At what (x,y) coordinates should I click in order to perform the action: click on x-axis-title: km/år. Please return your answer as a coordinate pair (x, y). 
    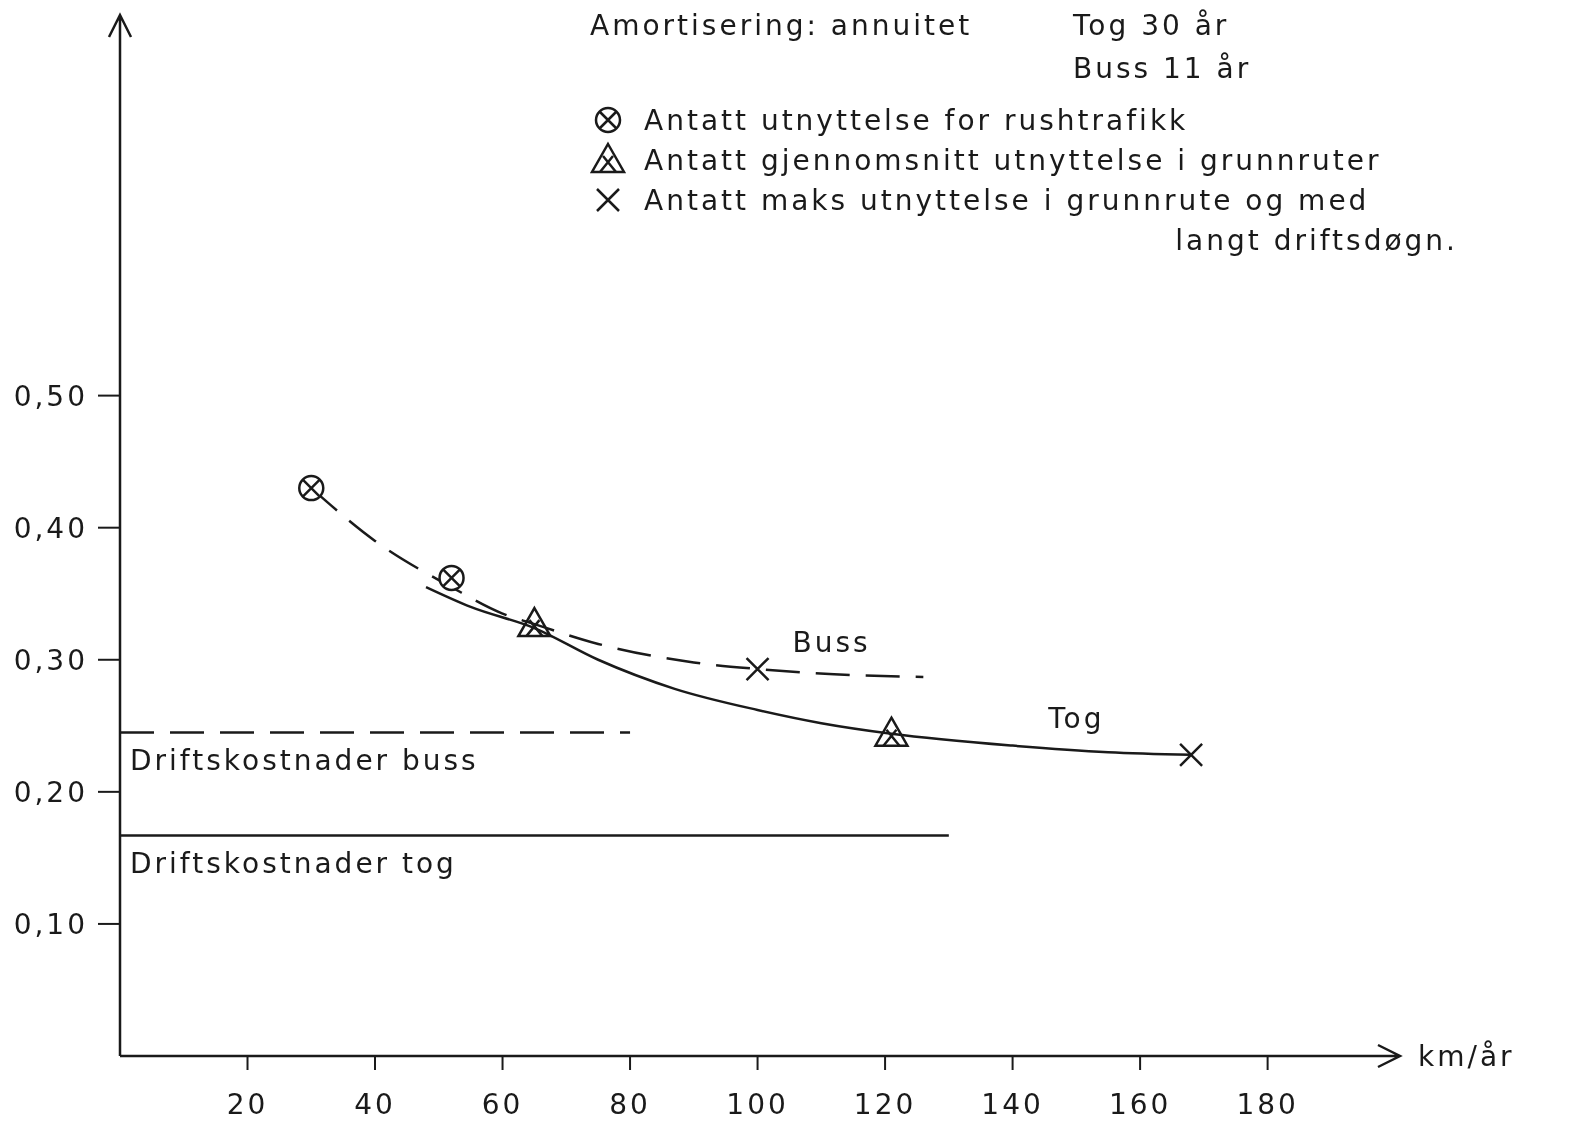
    Looking at the image, I should click on (1466, 1056).